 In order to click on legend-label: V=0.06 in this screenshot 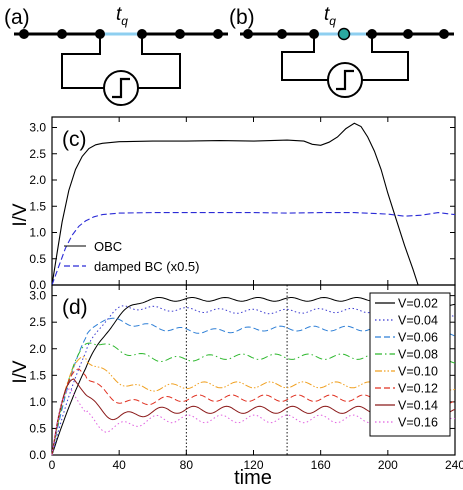, I will do `click(418, 338)`.